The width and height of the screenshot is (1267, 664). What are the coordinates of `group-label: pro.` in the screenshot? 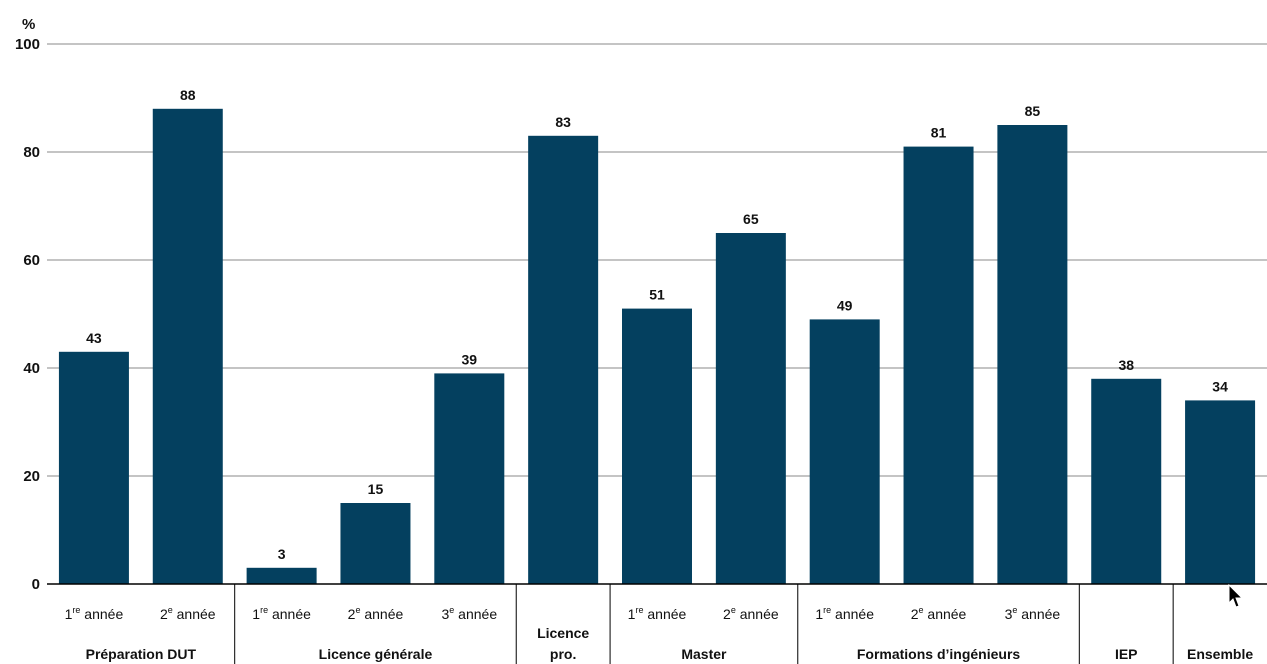 It's located at (563, 654).